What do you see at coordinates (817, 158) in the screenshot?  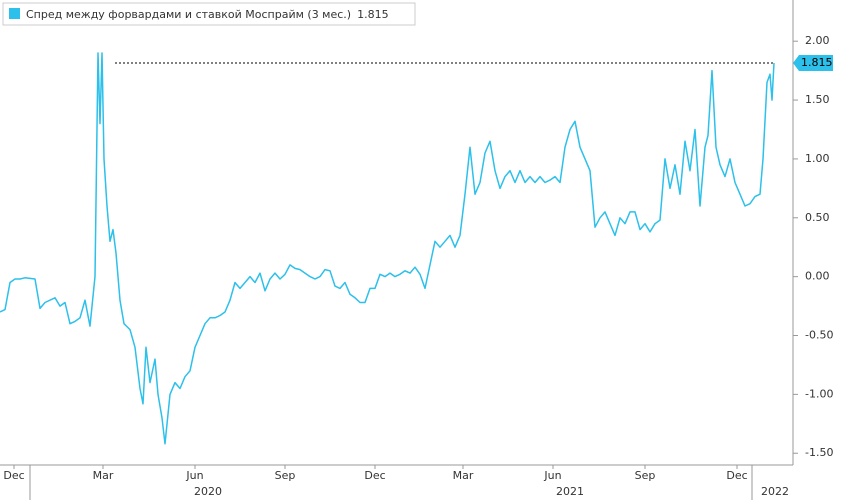 I see `y-tick-label: 1.00` at bounding box center [817, 158].